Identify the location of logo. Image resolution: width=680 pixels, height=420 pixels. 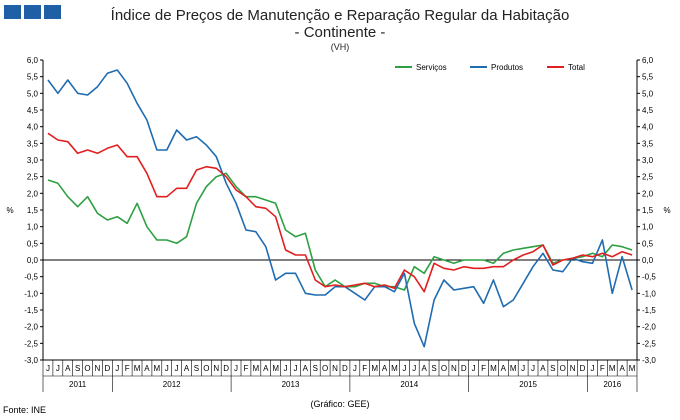
(32, 12).